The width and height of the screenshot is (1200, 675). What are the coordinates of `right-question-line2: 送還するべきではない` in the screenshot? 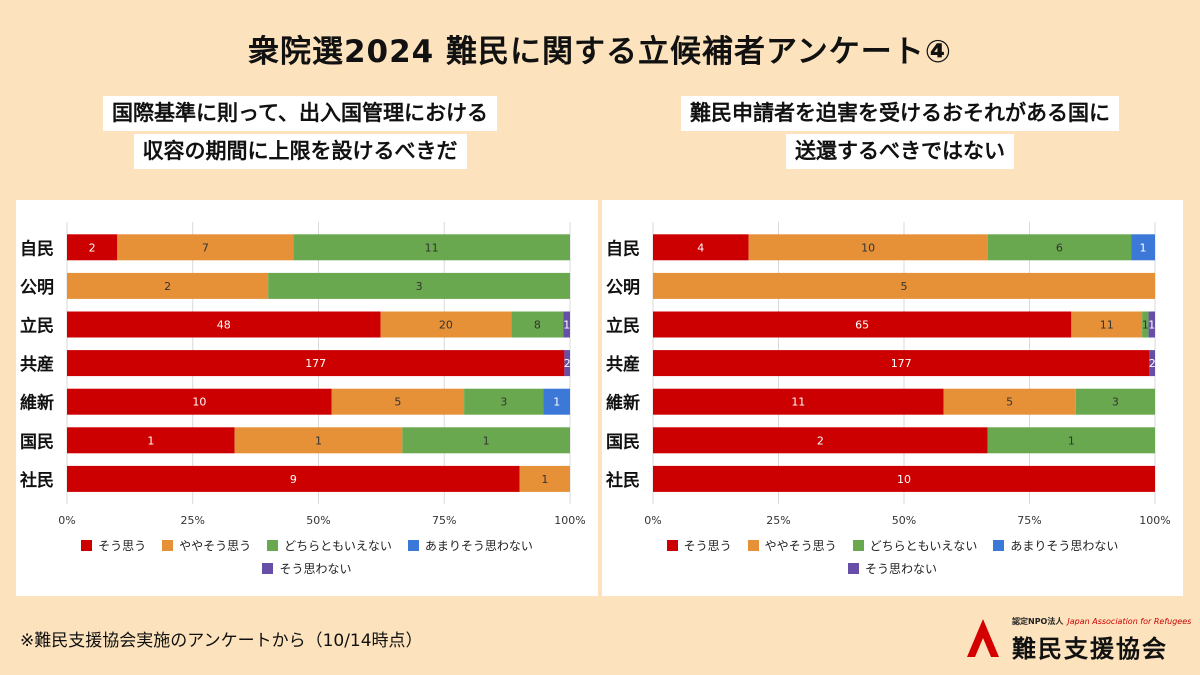 It's located at (900, 151).